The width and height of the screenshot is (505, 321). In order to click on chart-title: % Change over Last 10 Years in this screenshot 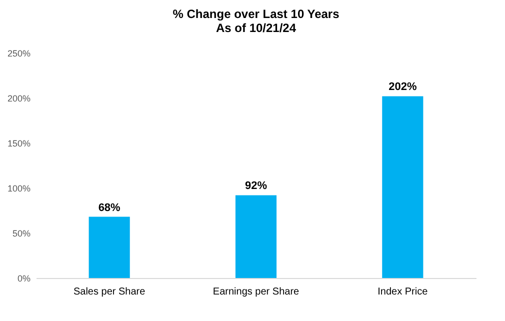, I will do `click(256, 14)`.